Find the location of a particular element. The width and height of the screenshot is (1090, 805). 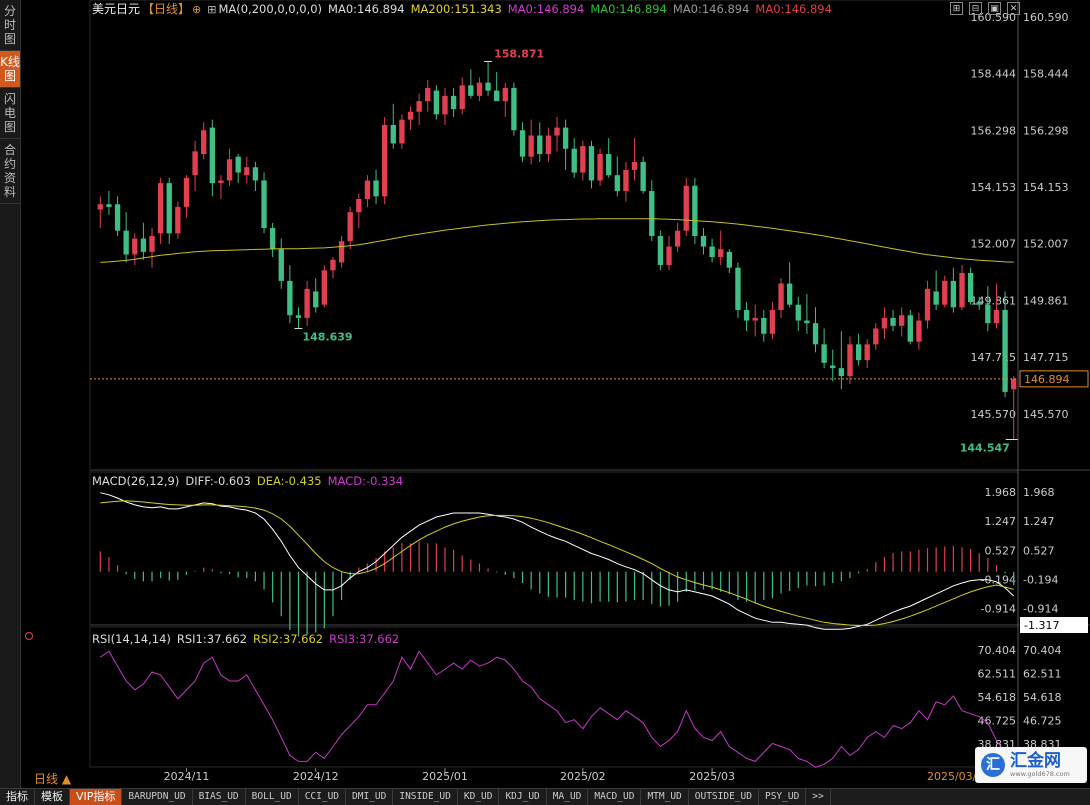

high-price-label: 158.871 is located at coordinates (519, 54).